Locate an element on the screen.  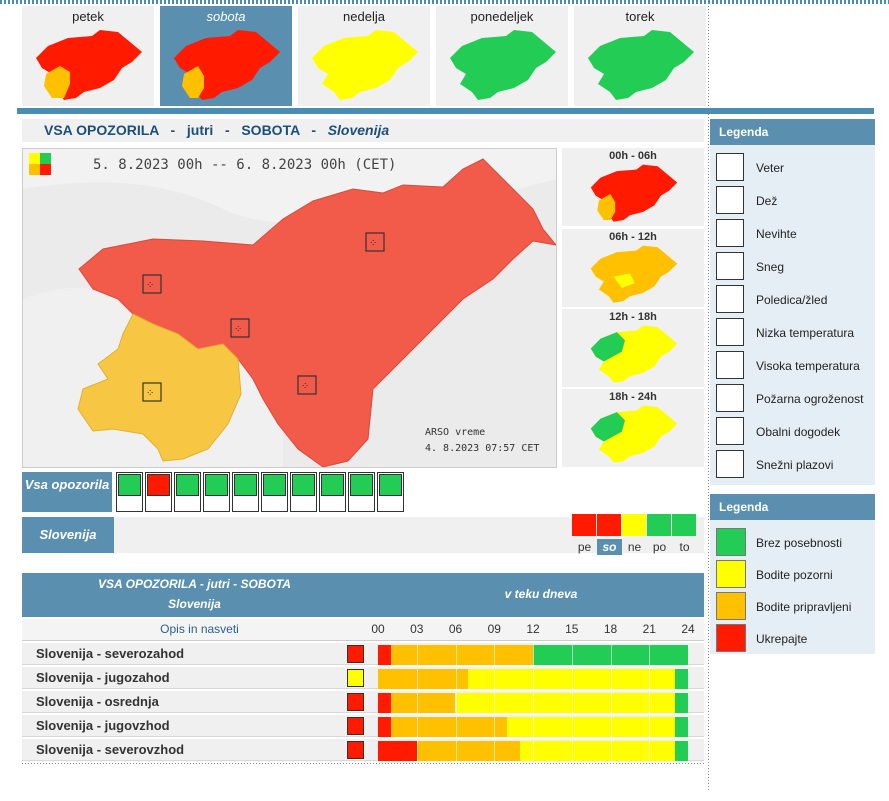
period-12-18: 12h - 18h is located at coordinates (633, 348).